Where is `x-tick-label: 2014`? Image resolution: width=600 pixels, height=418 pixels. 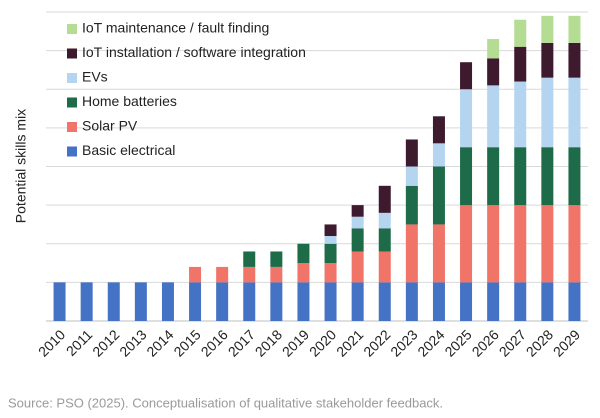
x-tick-label: 2014 is located at coordinates (159, 342).